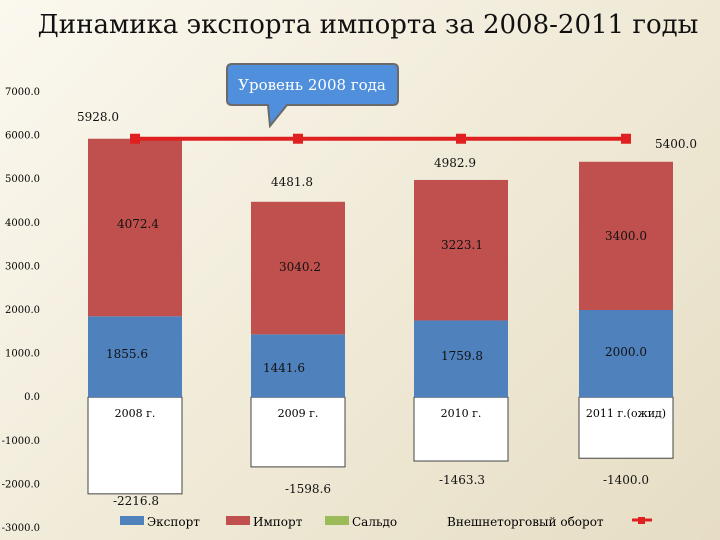  I want to click on data-label-import: 3223.1, so click(462, 245).